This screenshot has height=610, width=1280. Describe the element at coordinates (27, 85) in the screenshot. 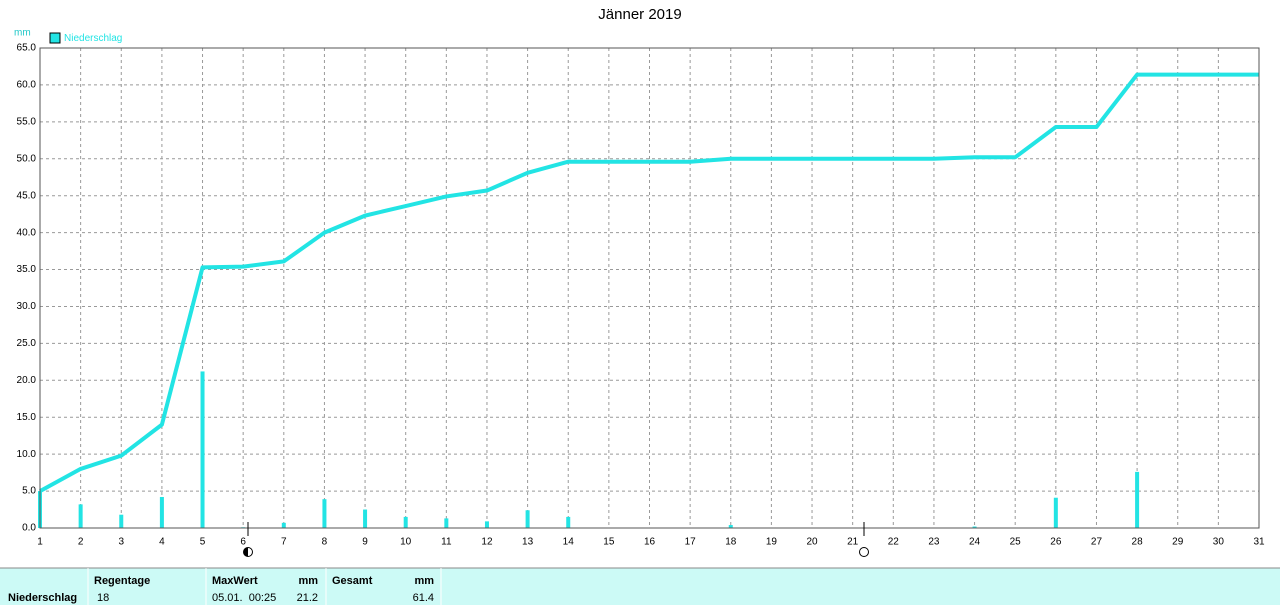

I see `y-tick-label: 60.0` at that location.